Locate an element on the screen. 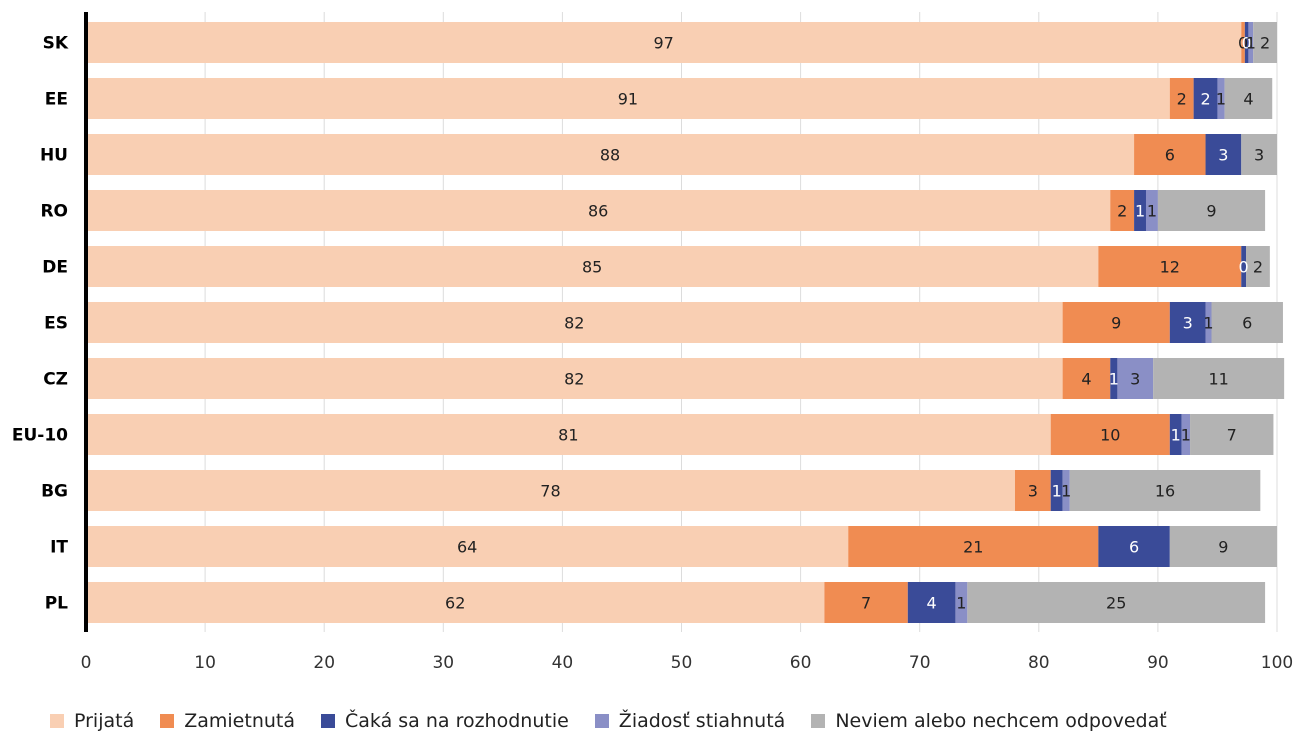  x-tick-label: 30 is located at coordinates (443, 663).